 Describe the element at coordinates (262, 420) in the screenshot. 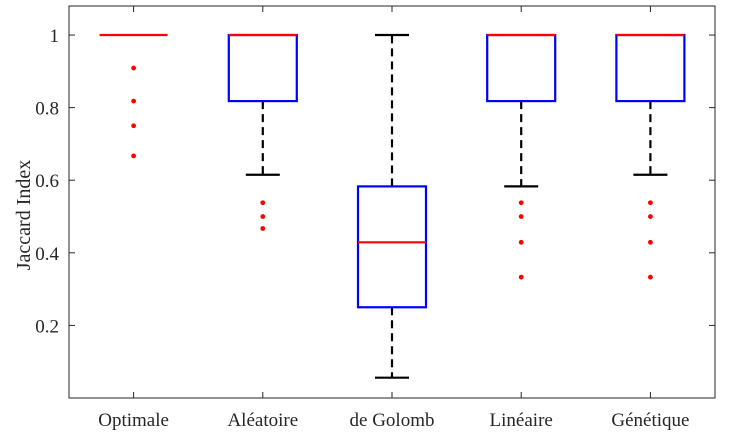

I see `x-tick-label: Aléatoire` at that location.